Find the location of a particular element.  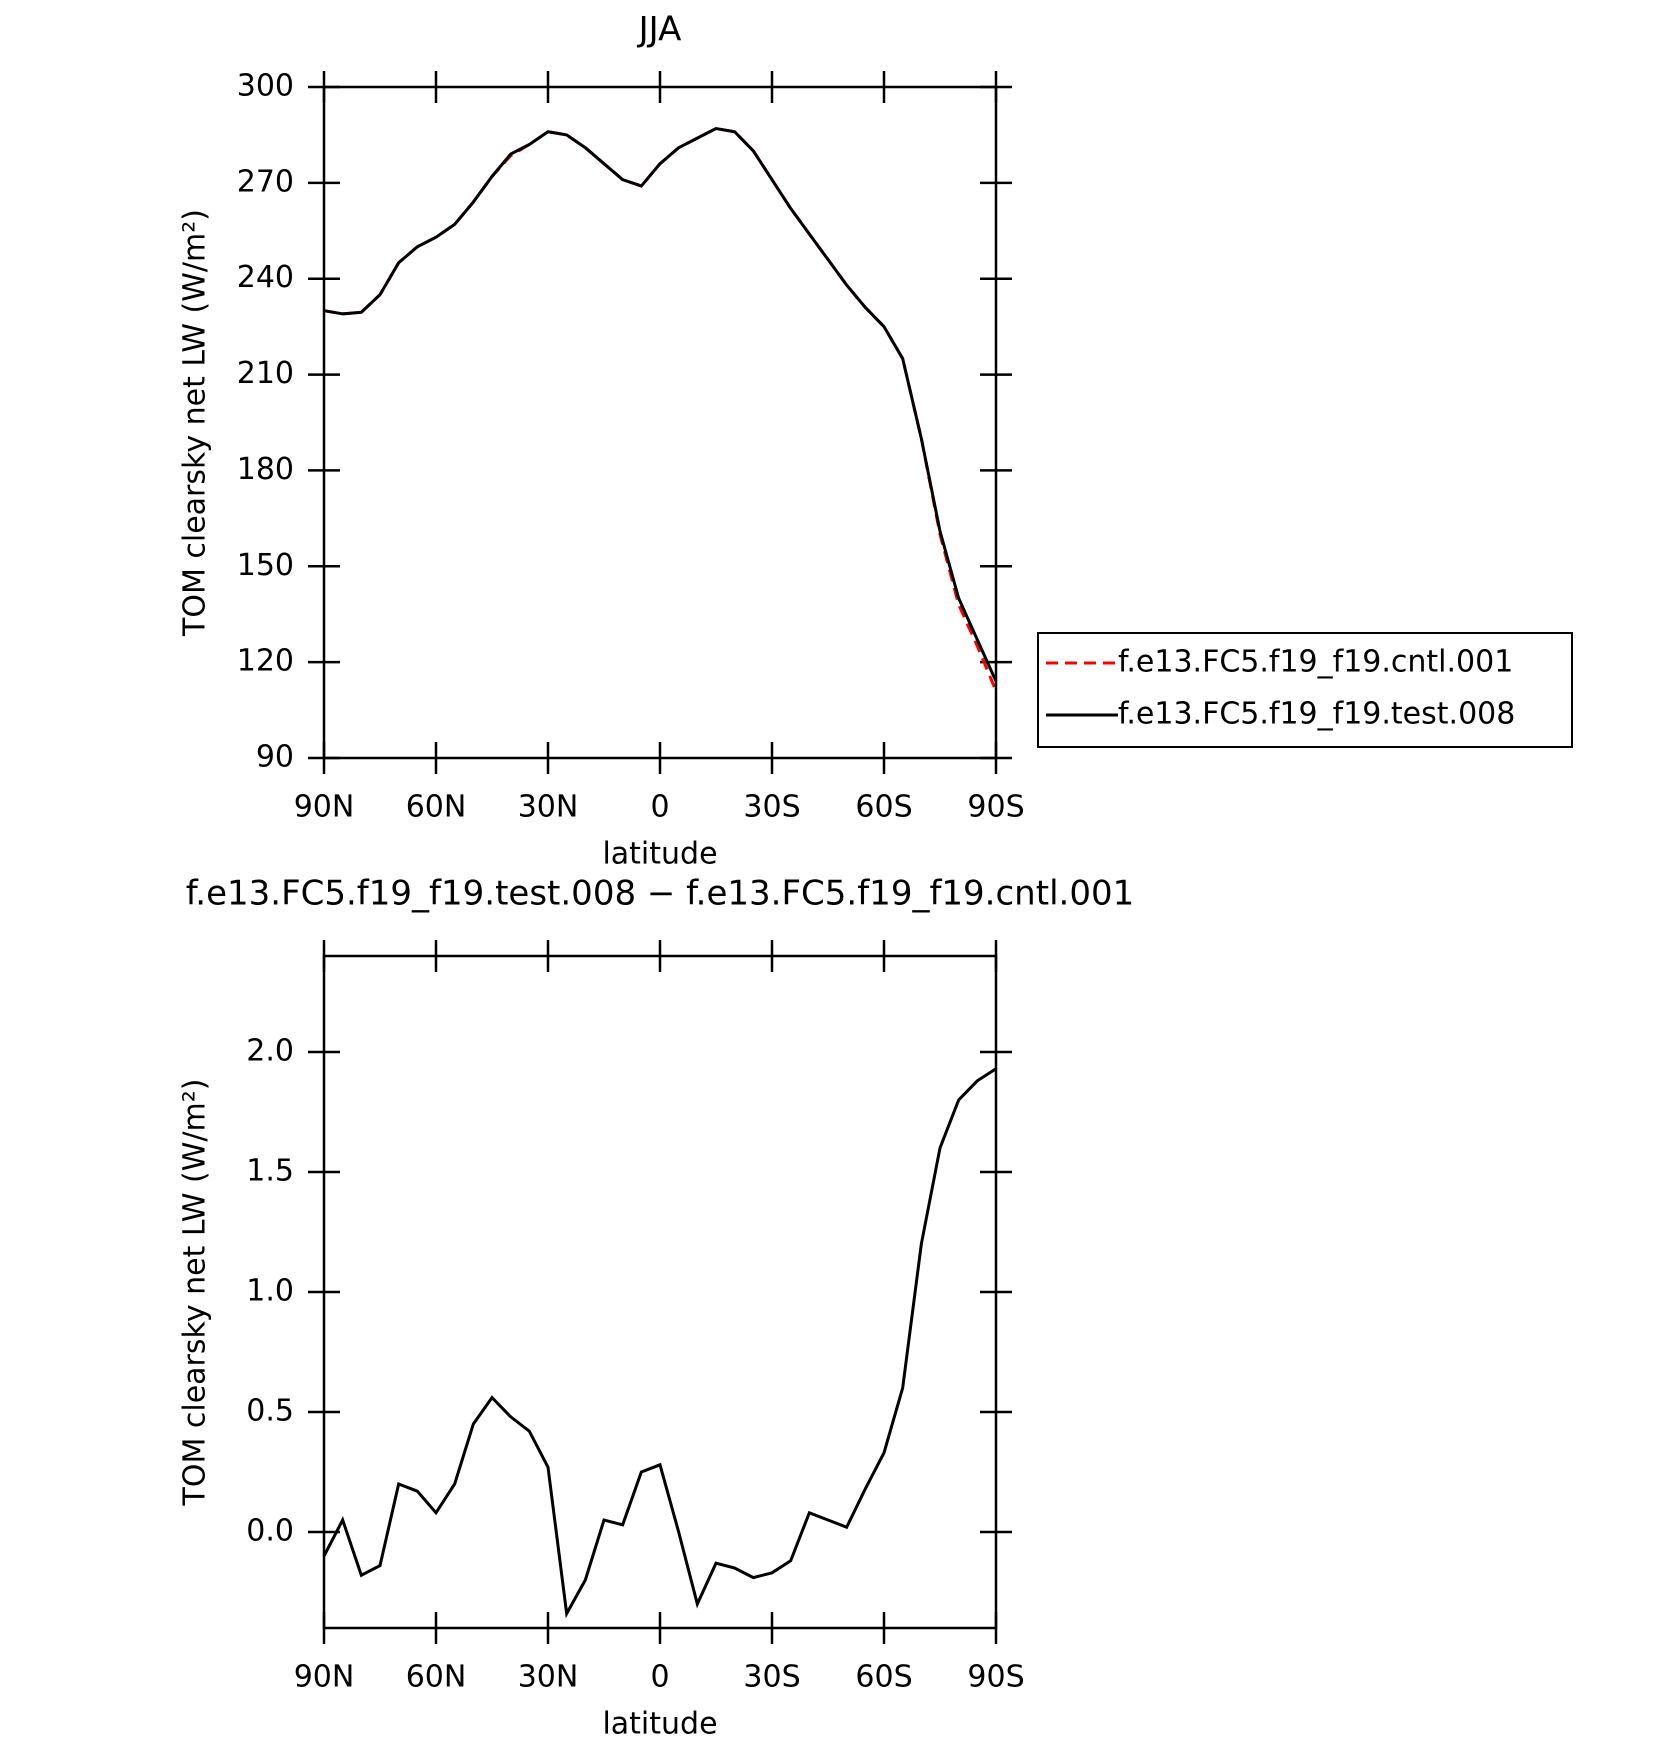

y-tick-label: 270 is located at coordinates (265, 181).